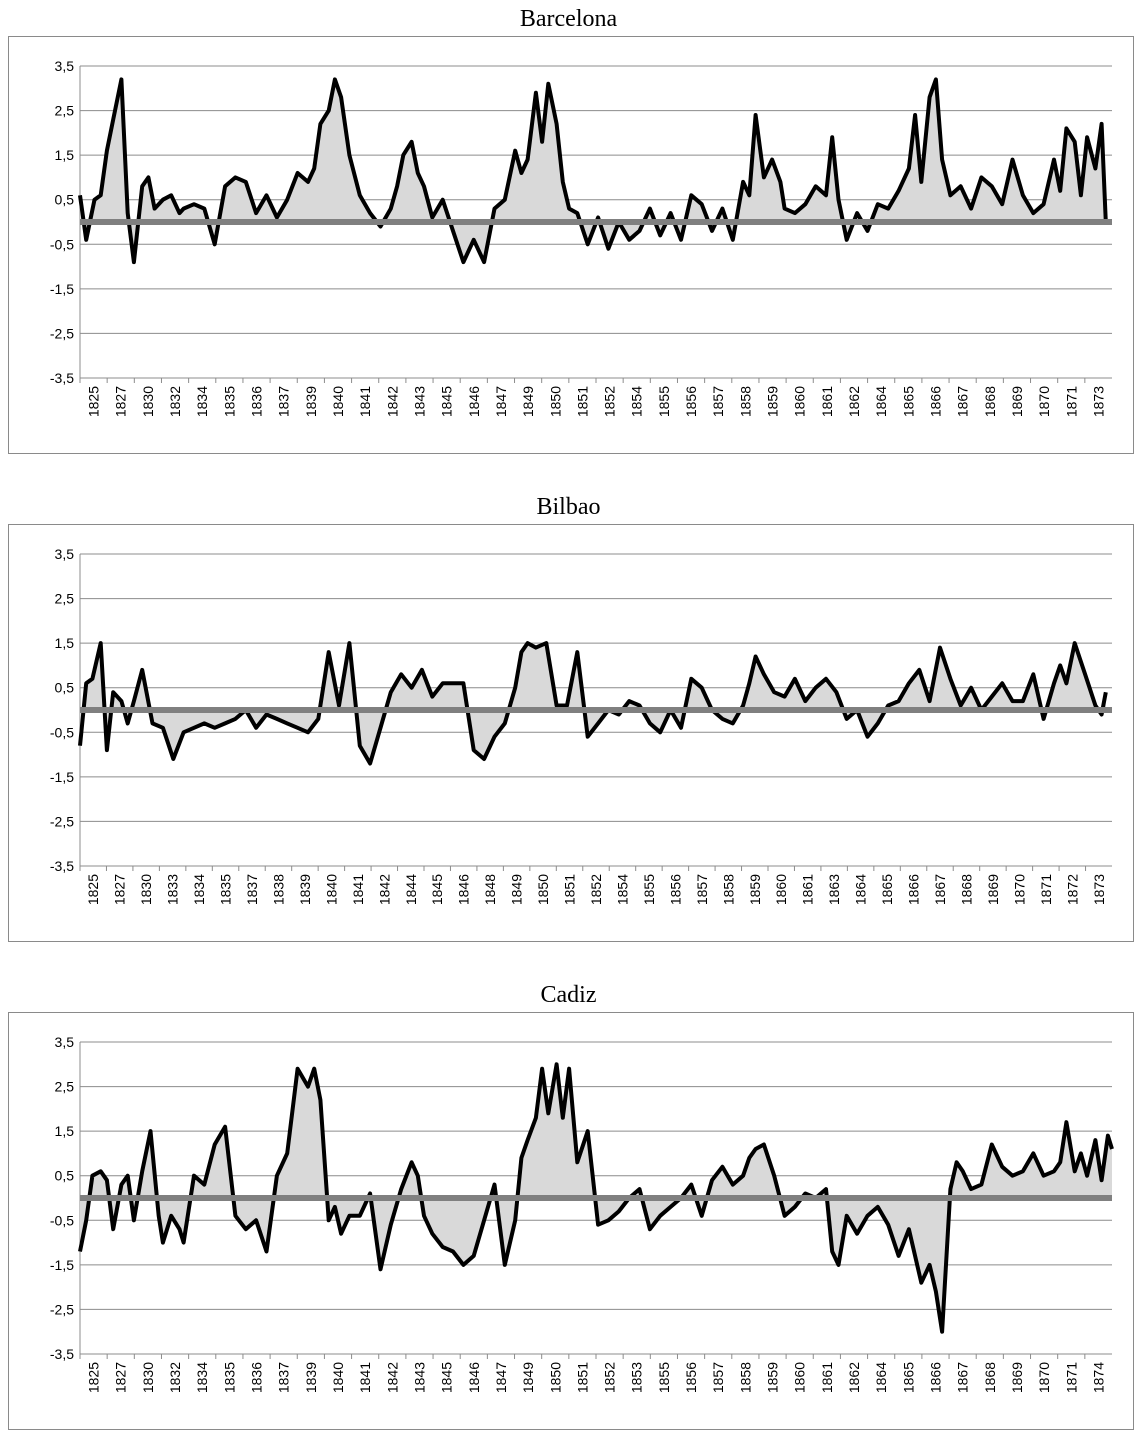 This screenshot has height=1430, width=1137. What do you see at coordinates (718, 1377) in the screenshot?
I see `x-tick-label: 1857` at bounding box center [718, 1377].